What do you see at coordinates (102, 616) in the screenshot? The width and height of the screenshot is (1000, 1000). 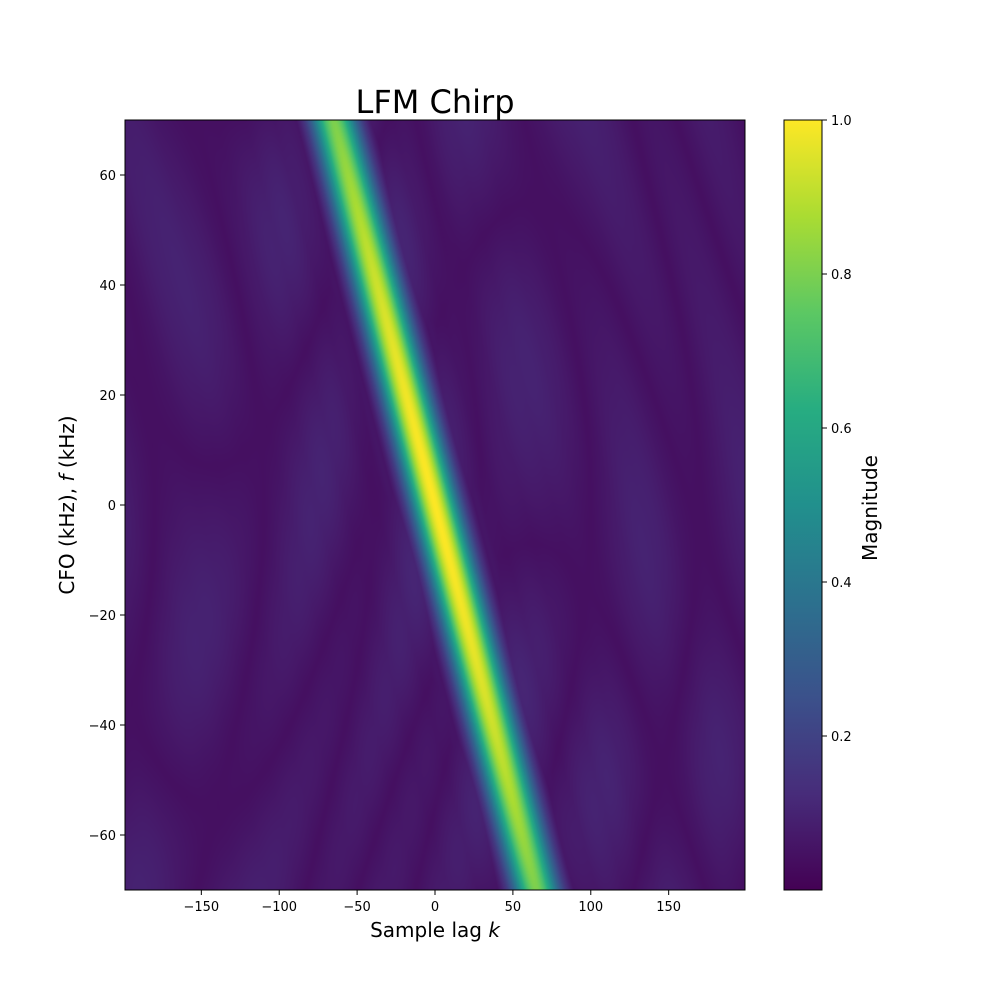 I see `y-tick-label: −20` at bounding box center [102, 616].